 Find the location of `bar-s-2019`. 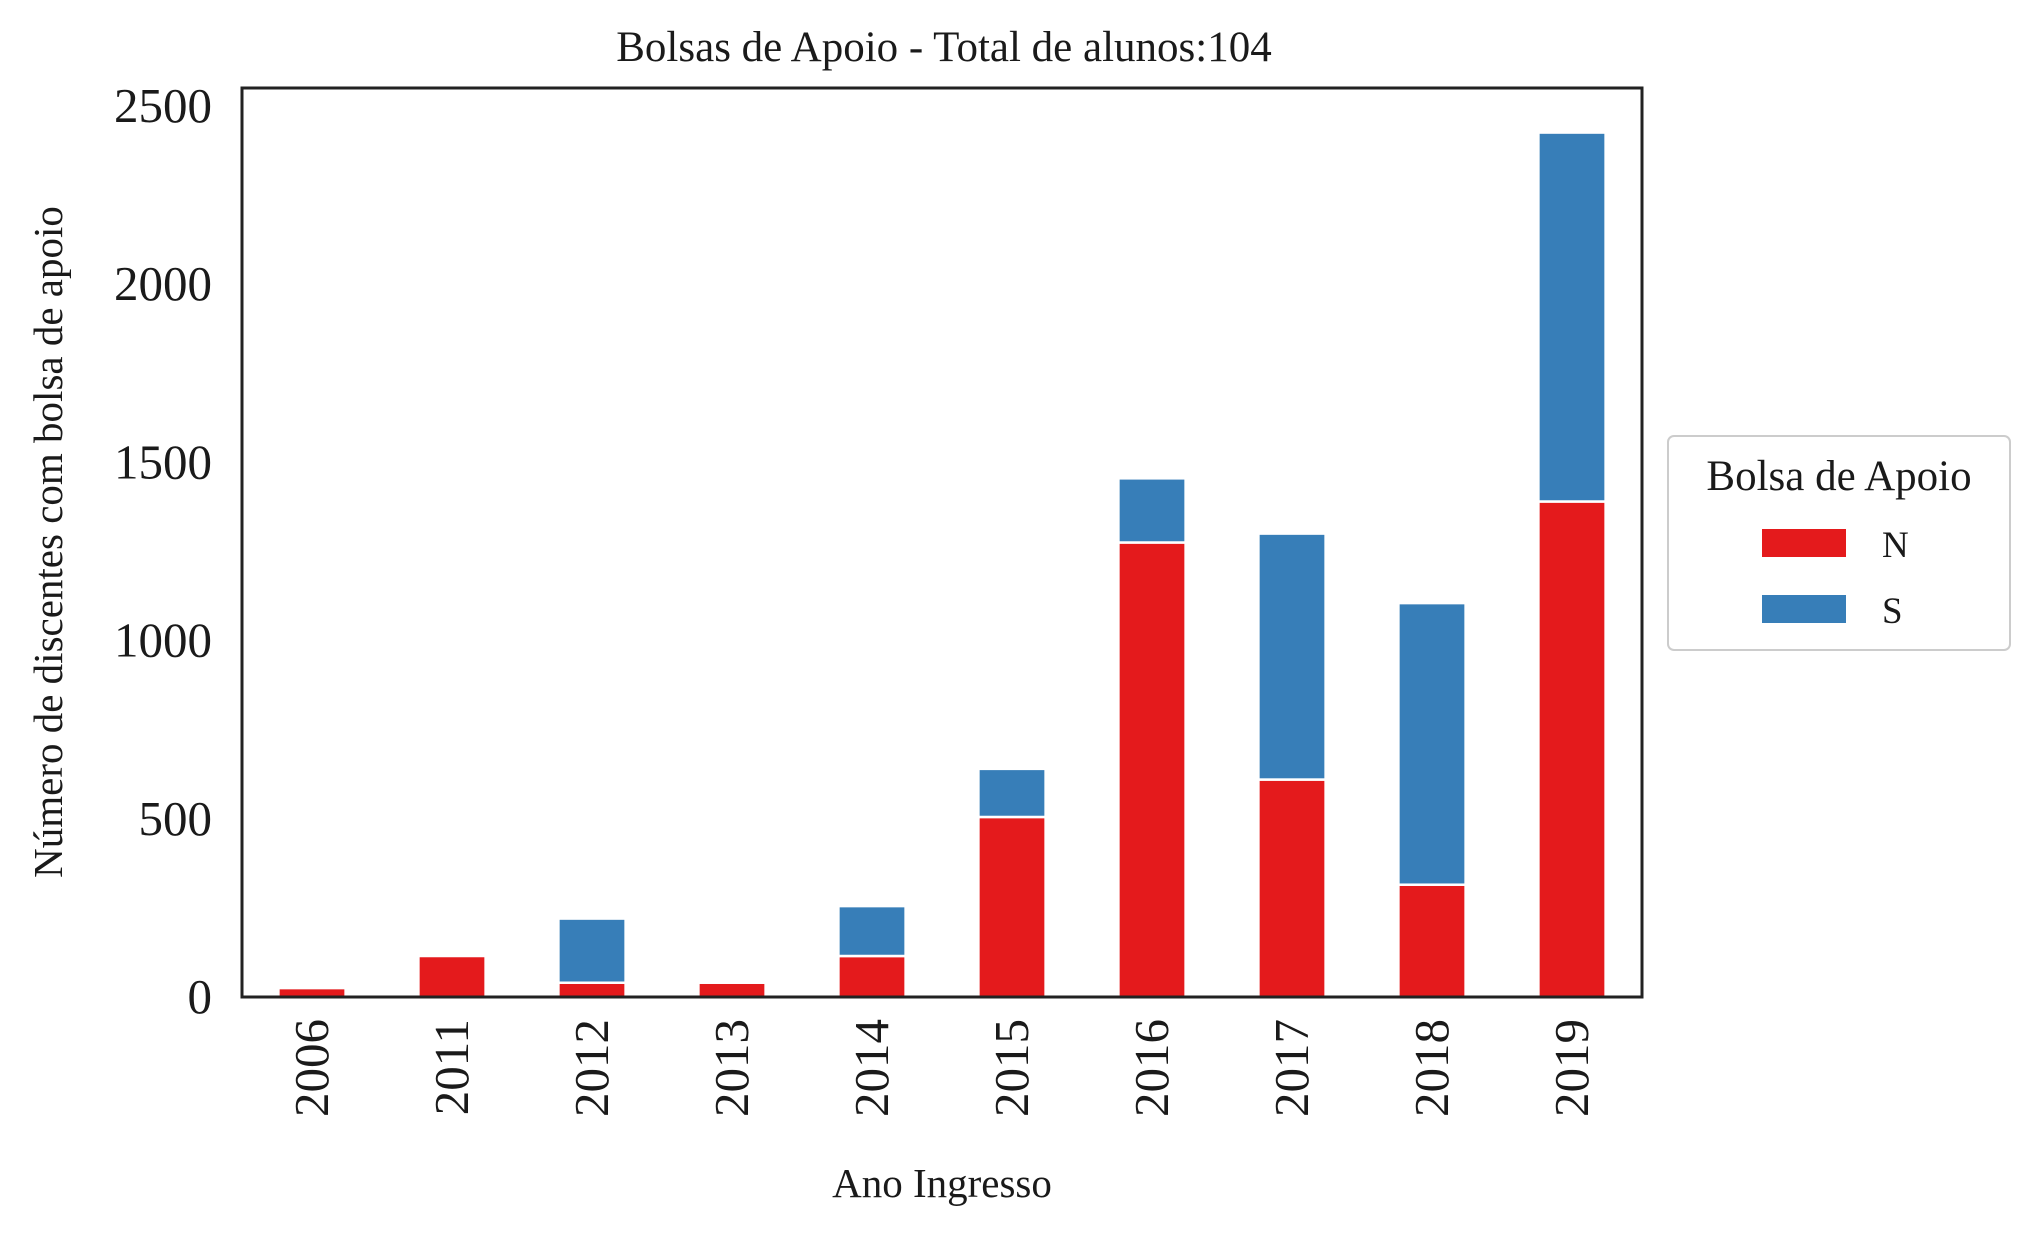

bar-s-2019 is located at coordinates (1572, 317).